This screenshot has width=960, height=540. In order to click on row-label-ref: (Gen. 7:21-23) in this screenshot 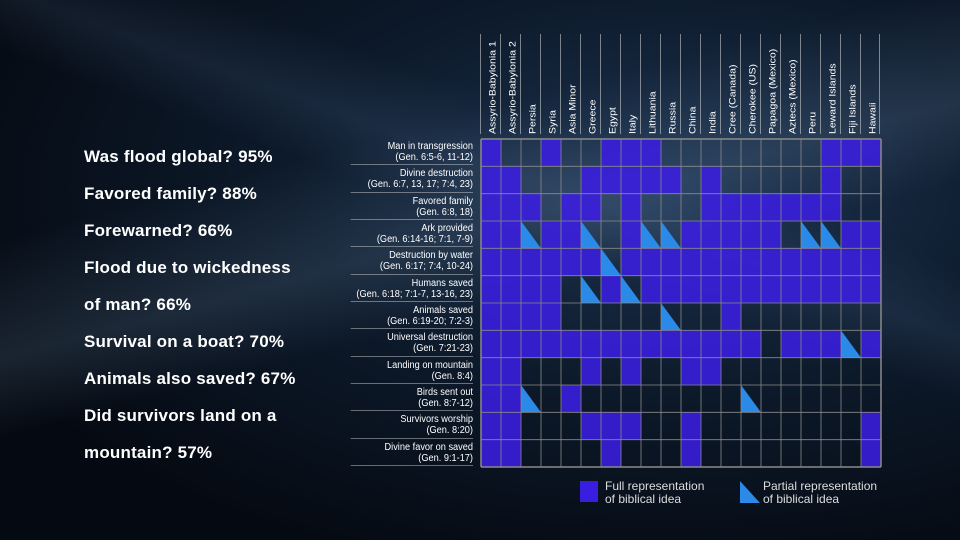, I will do `click(443, 349)`.